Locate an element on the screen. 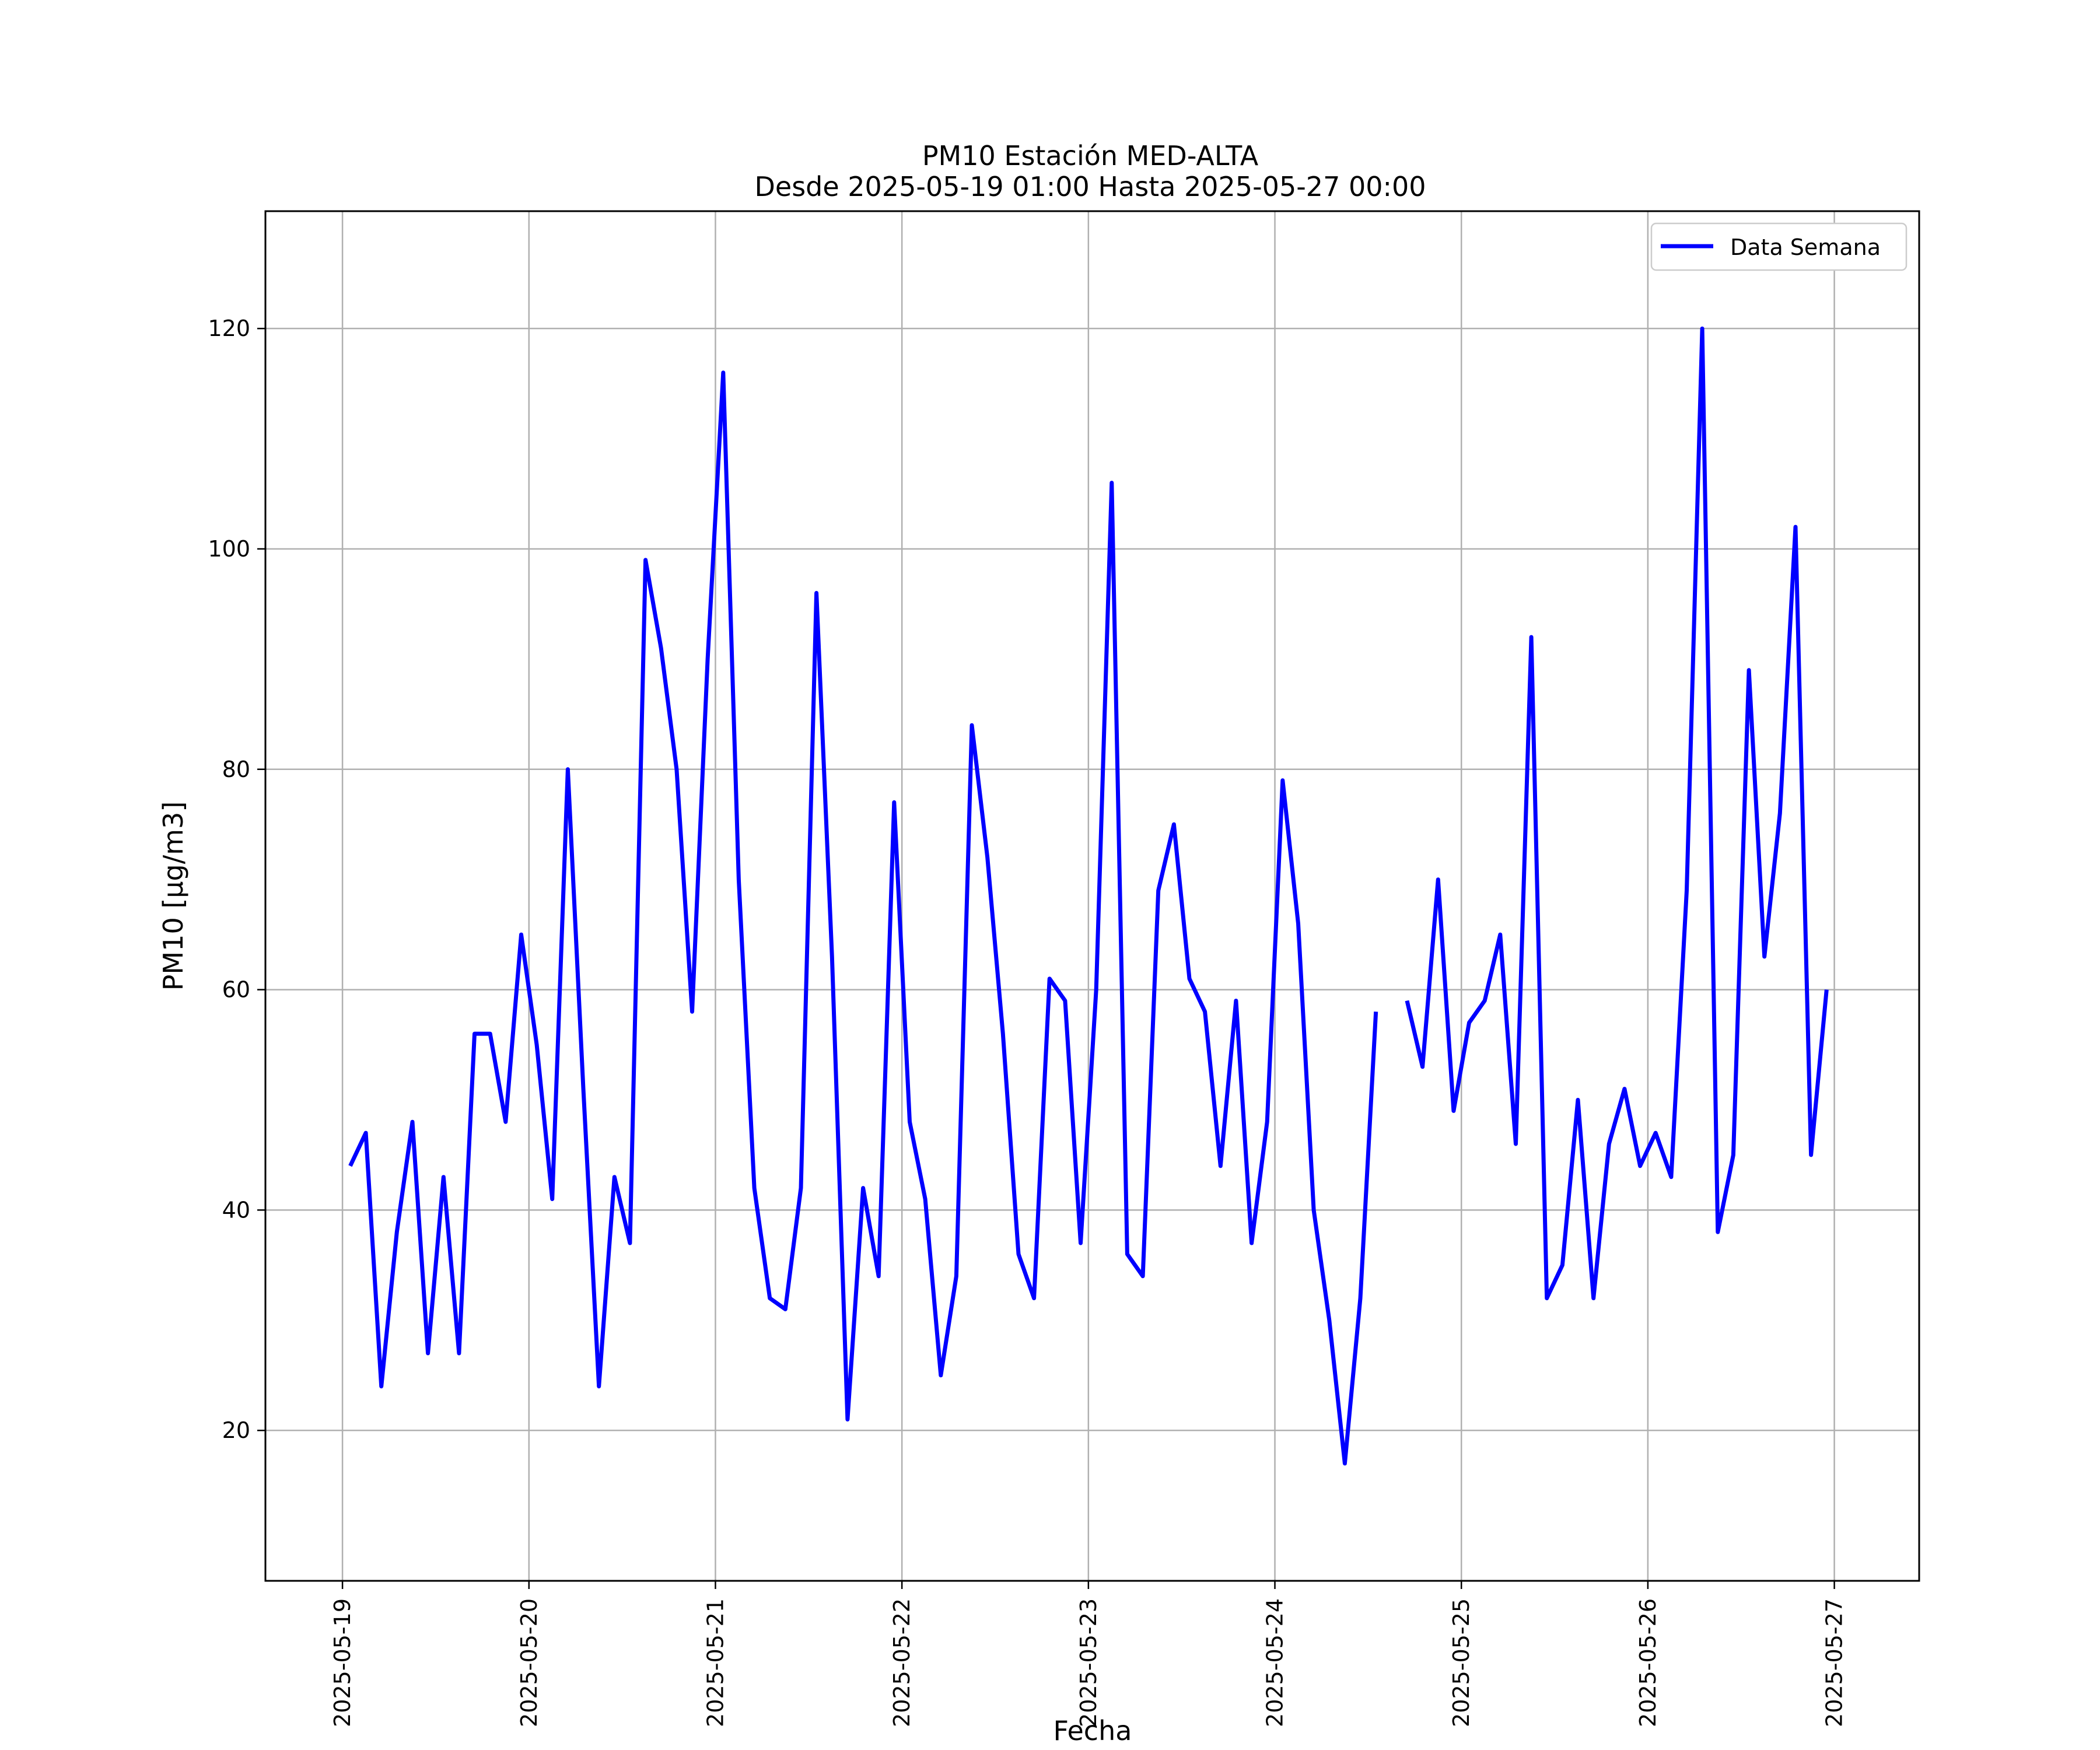 Image resolution: width=2100 pixels, height=1750 pixels. x-tick-label: 2025-05-26 is located at coordinates (1648, 1662).